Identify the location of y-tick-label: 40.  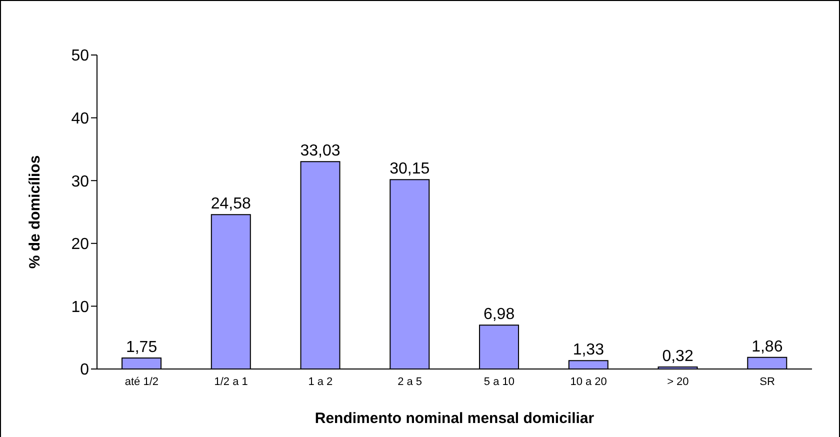
(80, 119).